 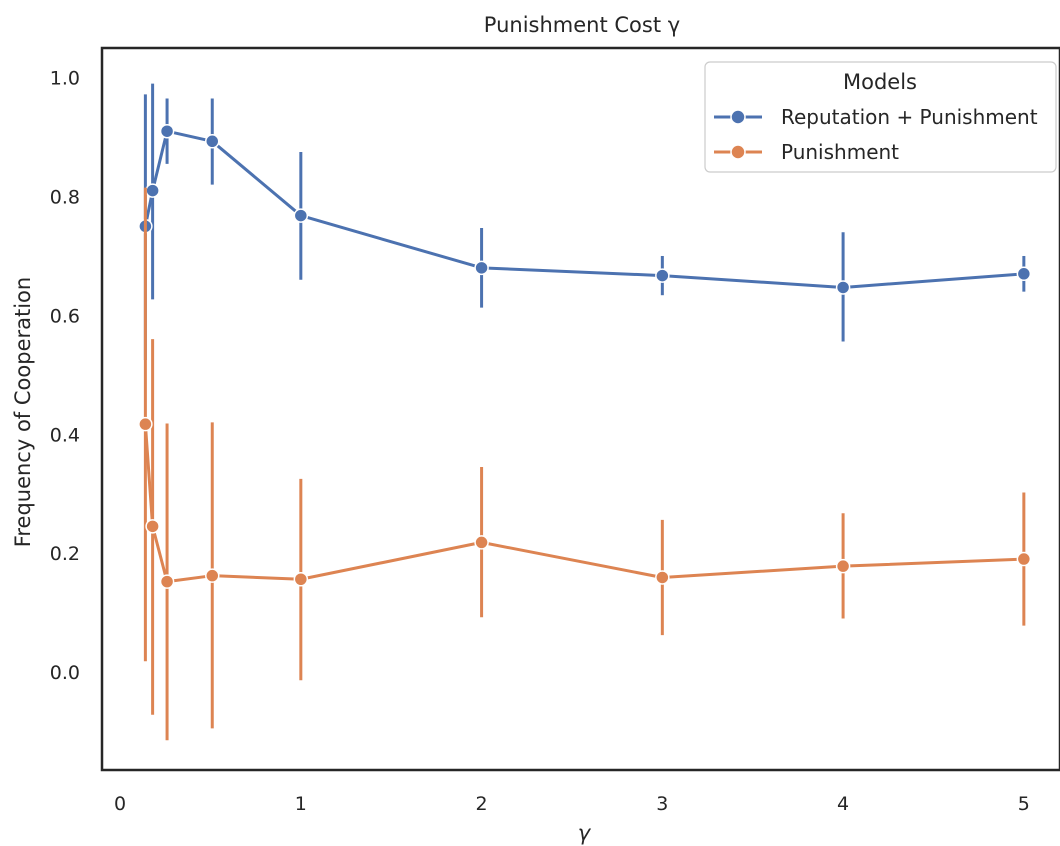 What do you see at coordinates (65, 376) in the screenshot?
I see `y-axis: 0.0 0.2 0.4 0.6 0.8 1.0` at bounding box center [65, 376].